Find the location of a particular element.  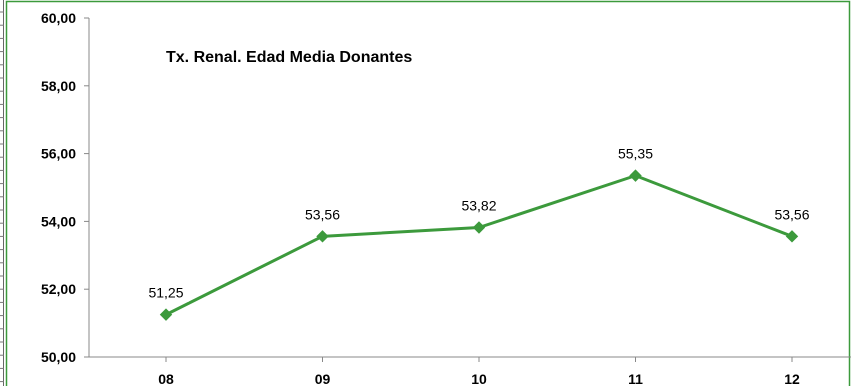

x-tick-label: 09 is located at coordinates (323, 378).